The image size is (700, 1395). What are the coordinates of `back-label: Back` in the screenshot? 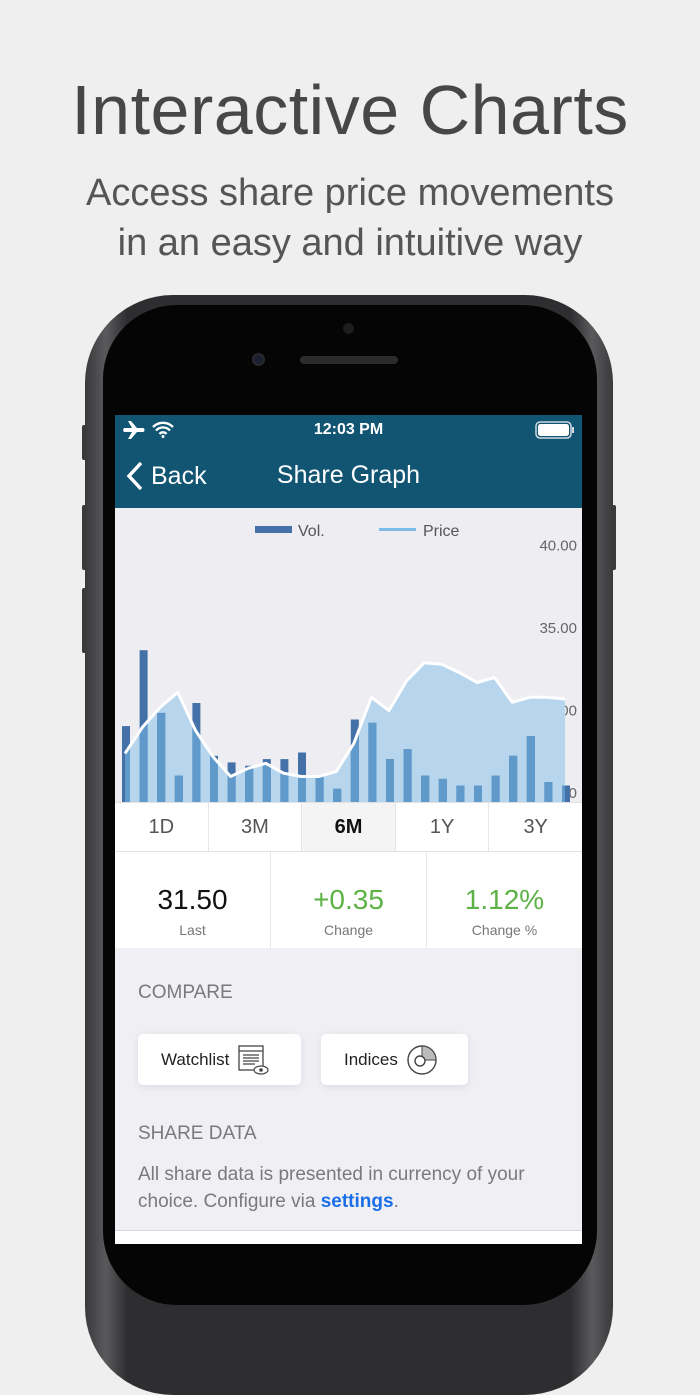 It's located at (179, 475).